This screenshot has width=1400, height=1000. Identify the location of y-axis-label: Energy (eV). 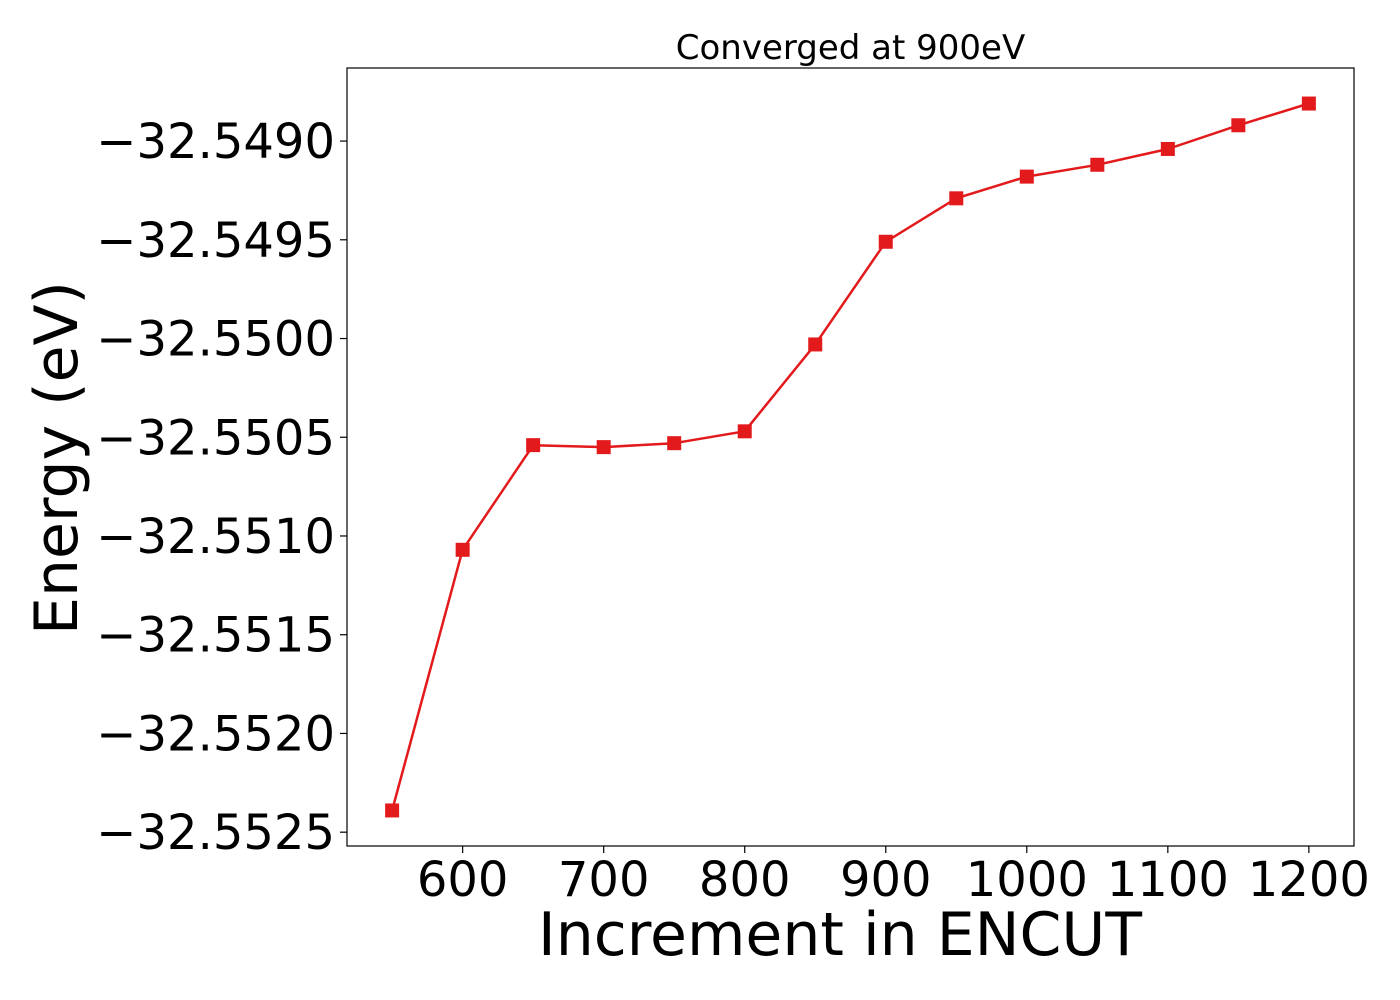
(57, 458).